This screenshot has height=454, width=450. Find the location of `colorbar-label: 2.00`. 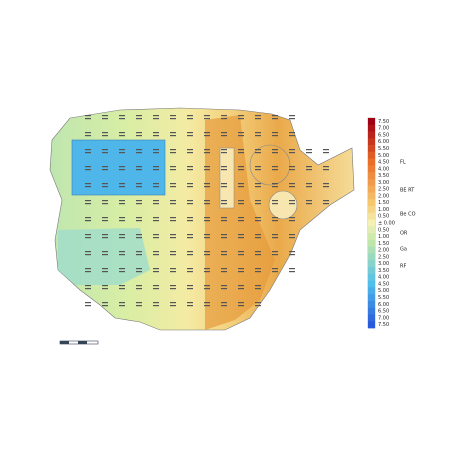

colorbar-label: 2.00 is located at coordinates (383, 196).